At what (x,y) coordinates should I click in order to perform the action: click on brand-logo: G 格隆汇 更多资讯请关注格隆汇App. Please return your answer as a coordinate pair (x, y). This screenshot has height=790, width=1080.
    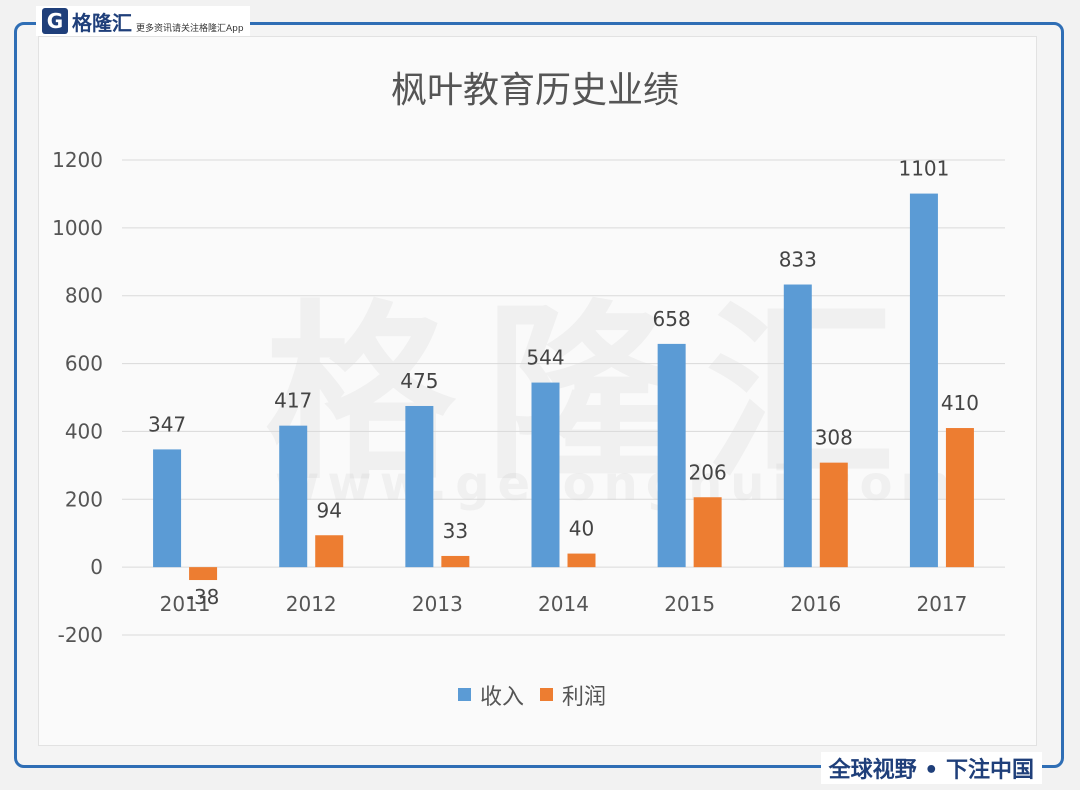
    Looking at the image, I should click on (143, 21).